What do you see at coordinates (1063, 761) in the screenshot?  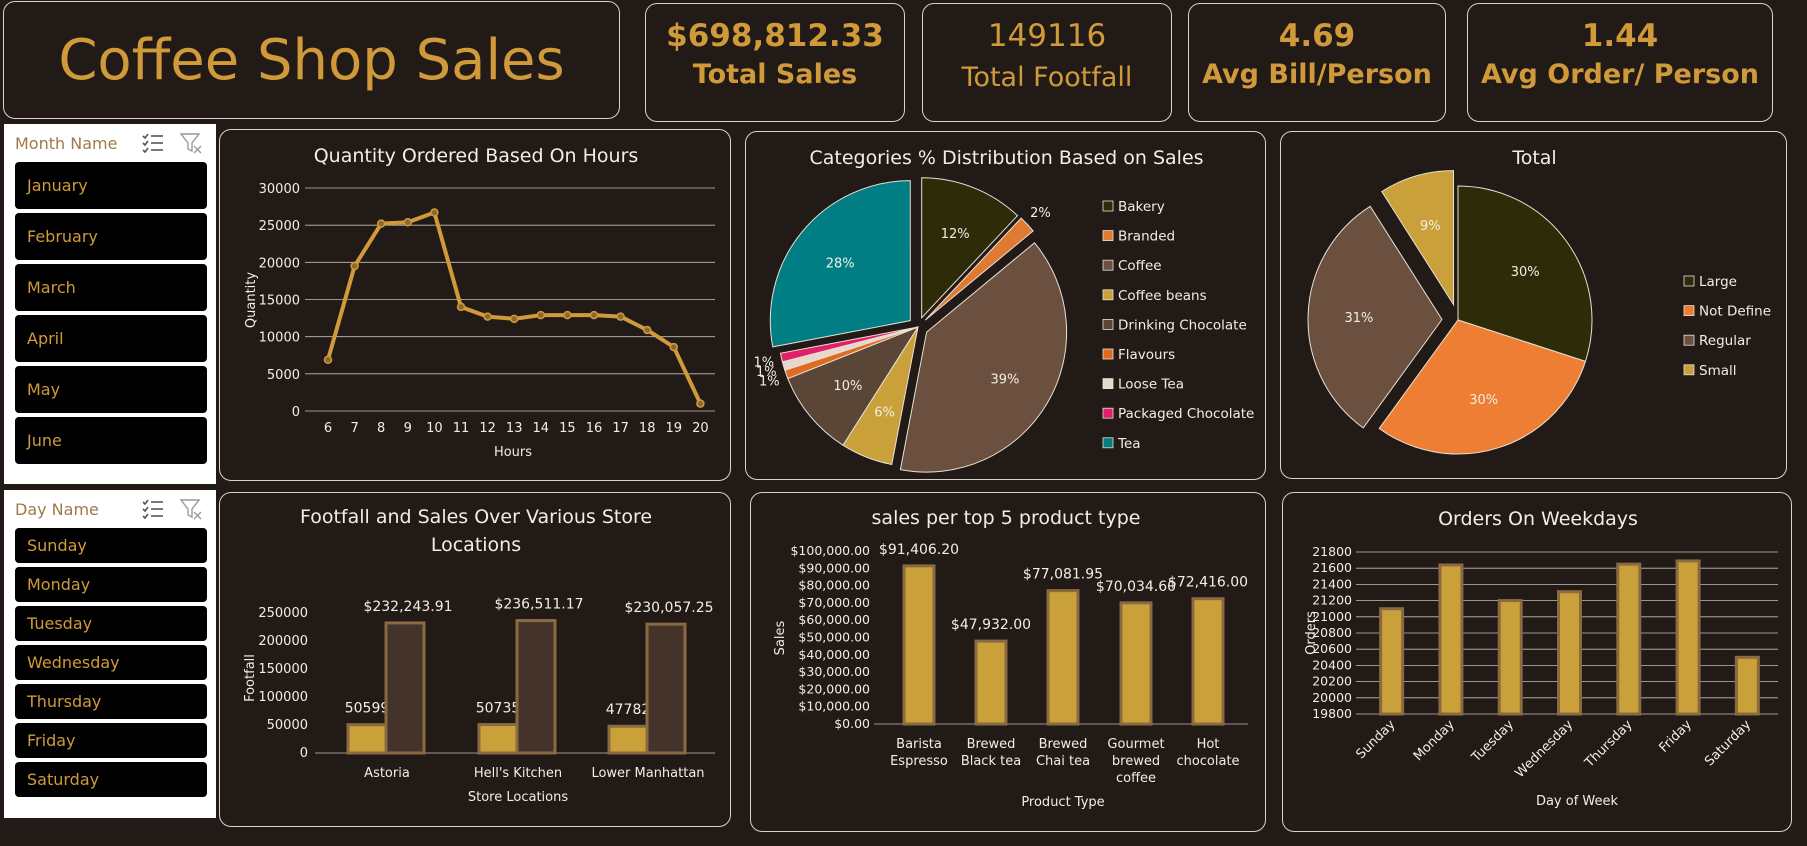 I see `x-tick-label: Chai tea` at bounding box center [1063, 761].